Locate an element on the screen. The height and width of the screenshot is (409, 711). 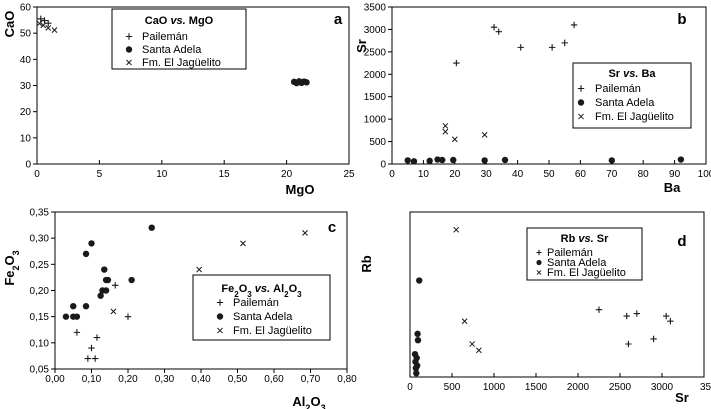
legend-title: Sr vs. Ba is located at coordinates (632, 74).